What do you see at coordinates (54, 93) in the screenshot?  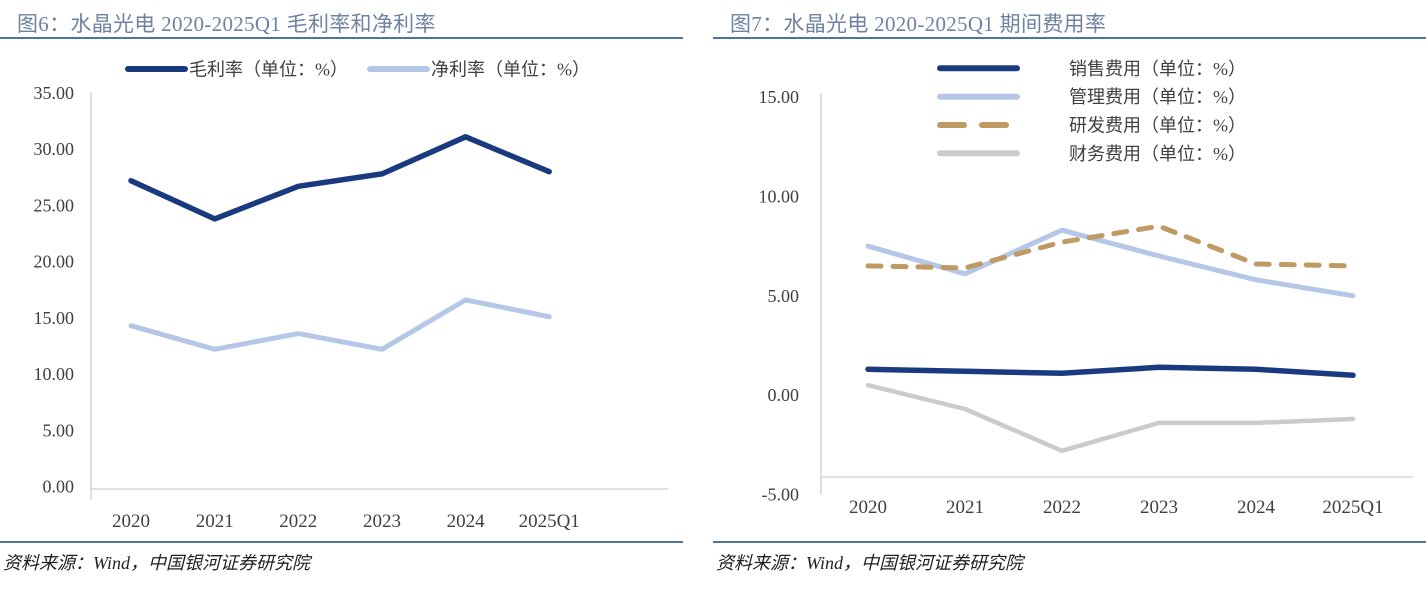 I see `y-tick-label: 35.00` at bounding box center [54, 93].